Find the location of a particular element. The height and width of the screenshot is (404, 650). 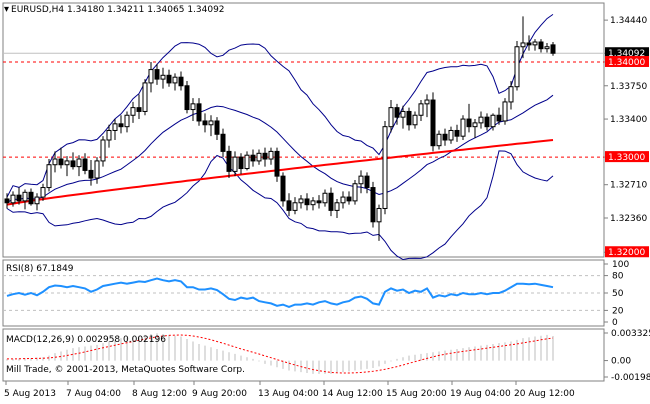

macd-tick-label: -0.001982 is located at coordinates (630, 378).